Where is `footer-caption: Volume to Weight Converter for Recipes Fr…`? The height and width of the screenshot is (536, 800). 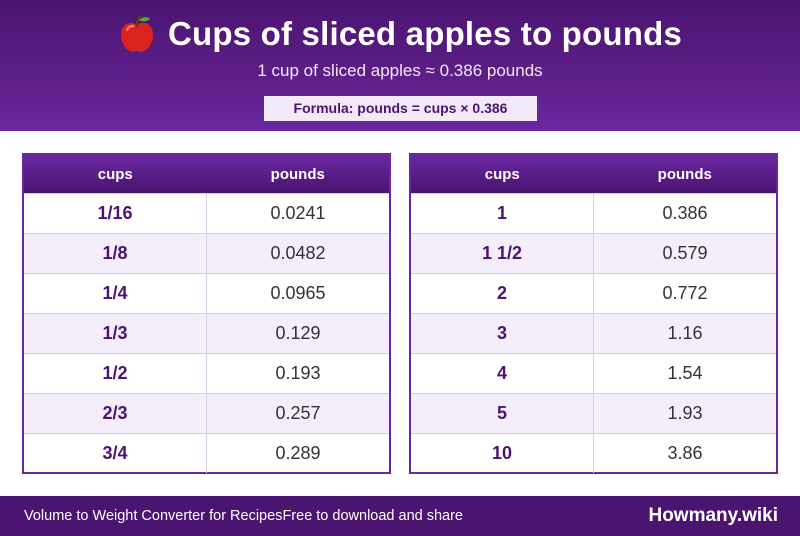
footer-caption: Volume to Weight Converter for Recipes Fr… is located at coordinates (243, 516).